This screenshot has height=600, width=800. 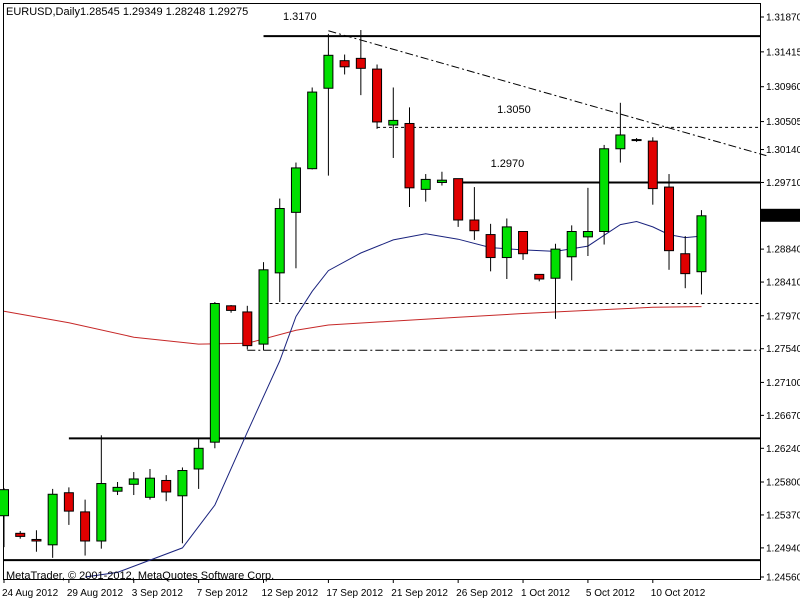 What do you see at coordinates (223, 593) in the screenshot?
I see `x-tick-label: 7 Sep 2012` at bounding box center [223, 593].